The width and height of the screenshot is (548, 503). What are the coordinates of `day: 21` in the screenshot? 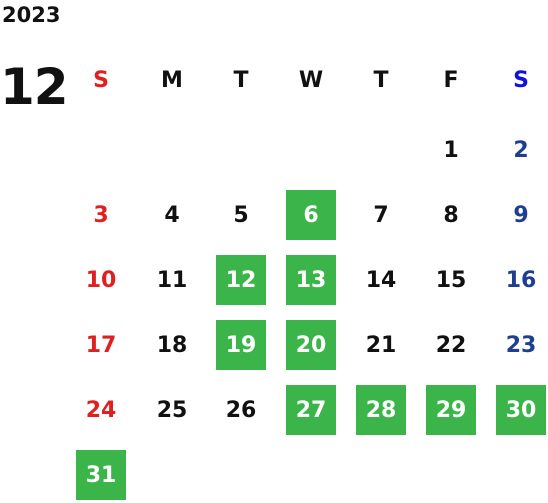 It's located at (381, 345).